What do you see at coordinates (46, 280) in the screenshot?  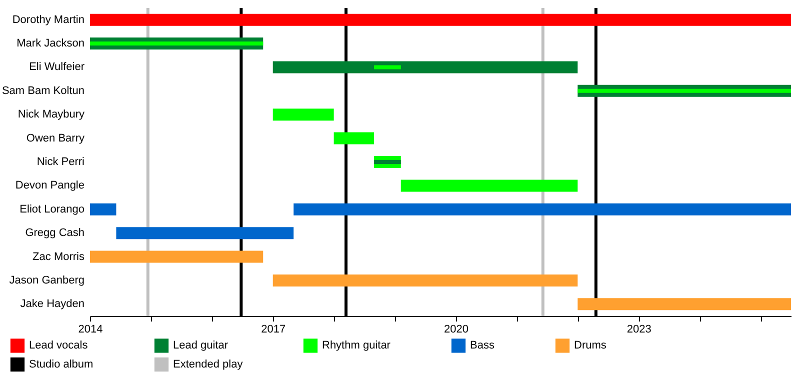 I see `y-tick-label: Jason Ganberg` at bounding box center [46, 280].